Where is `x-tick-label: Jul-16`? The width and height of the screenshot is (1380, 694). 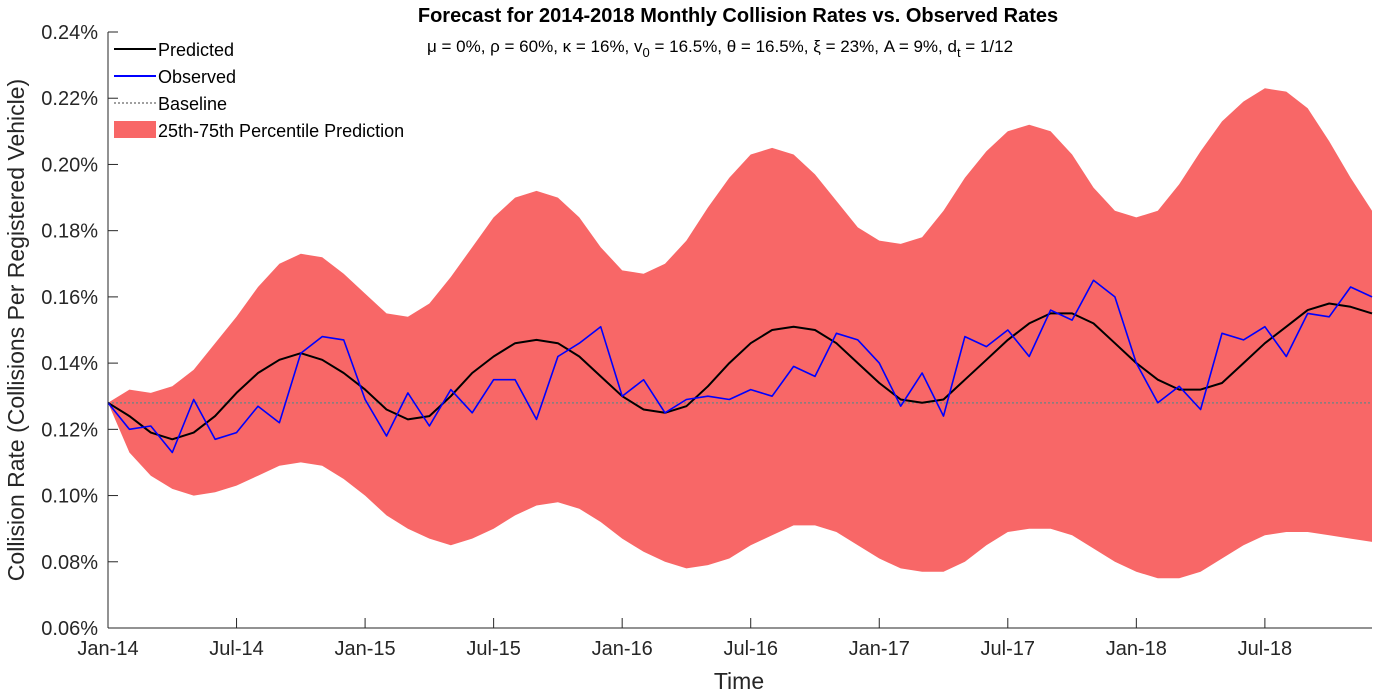 x-tick-label: Jul-16 is located at coordinates (750, 649).